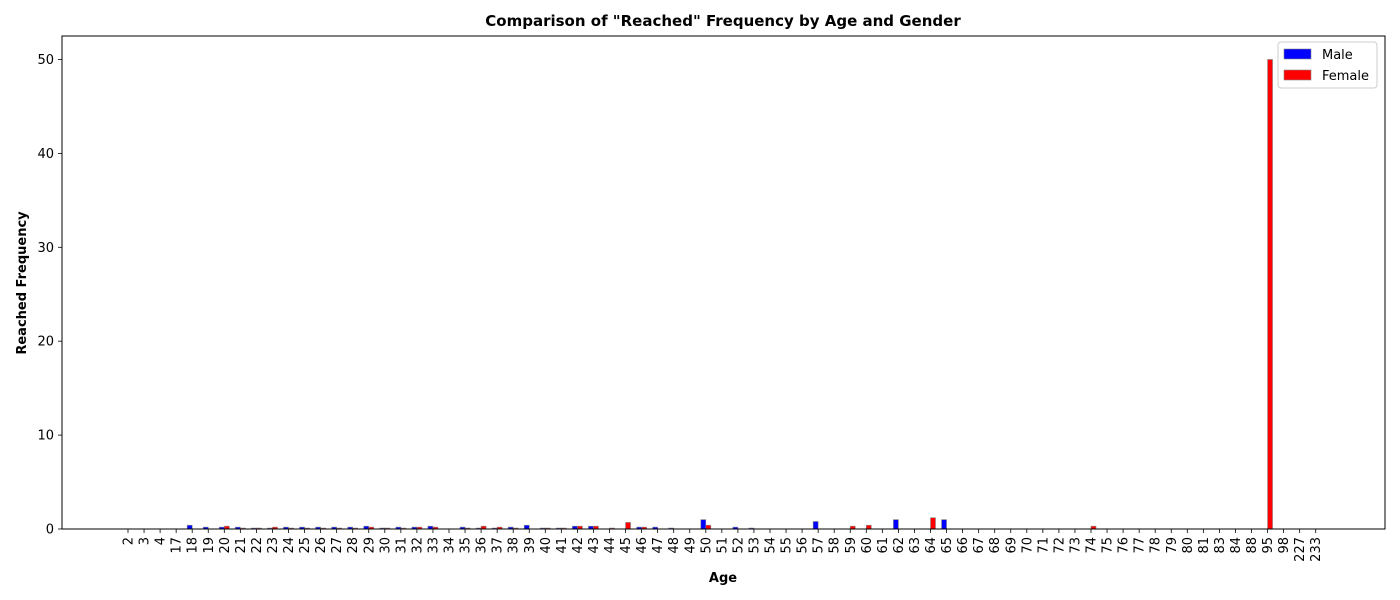 Image resolution: width=1400 pixels, height=600 pixels. I want to click on x-tick-label: 36, so click(482, 545).